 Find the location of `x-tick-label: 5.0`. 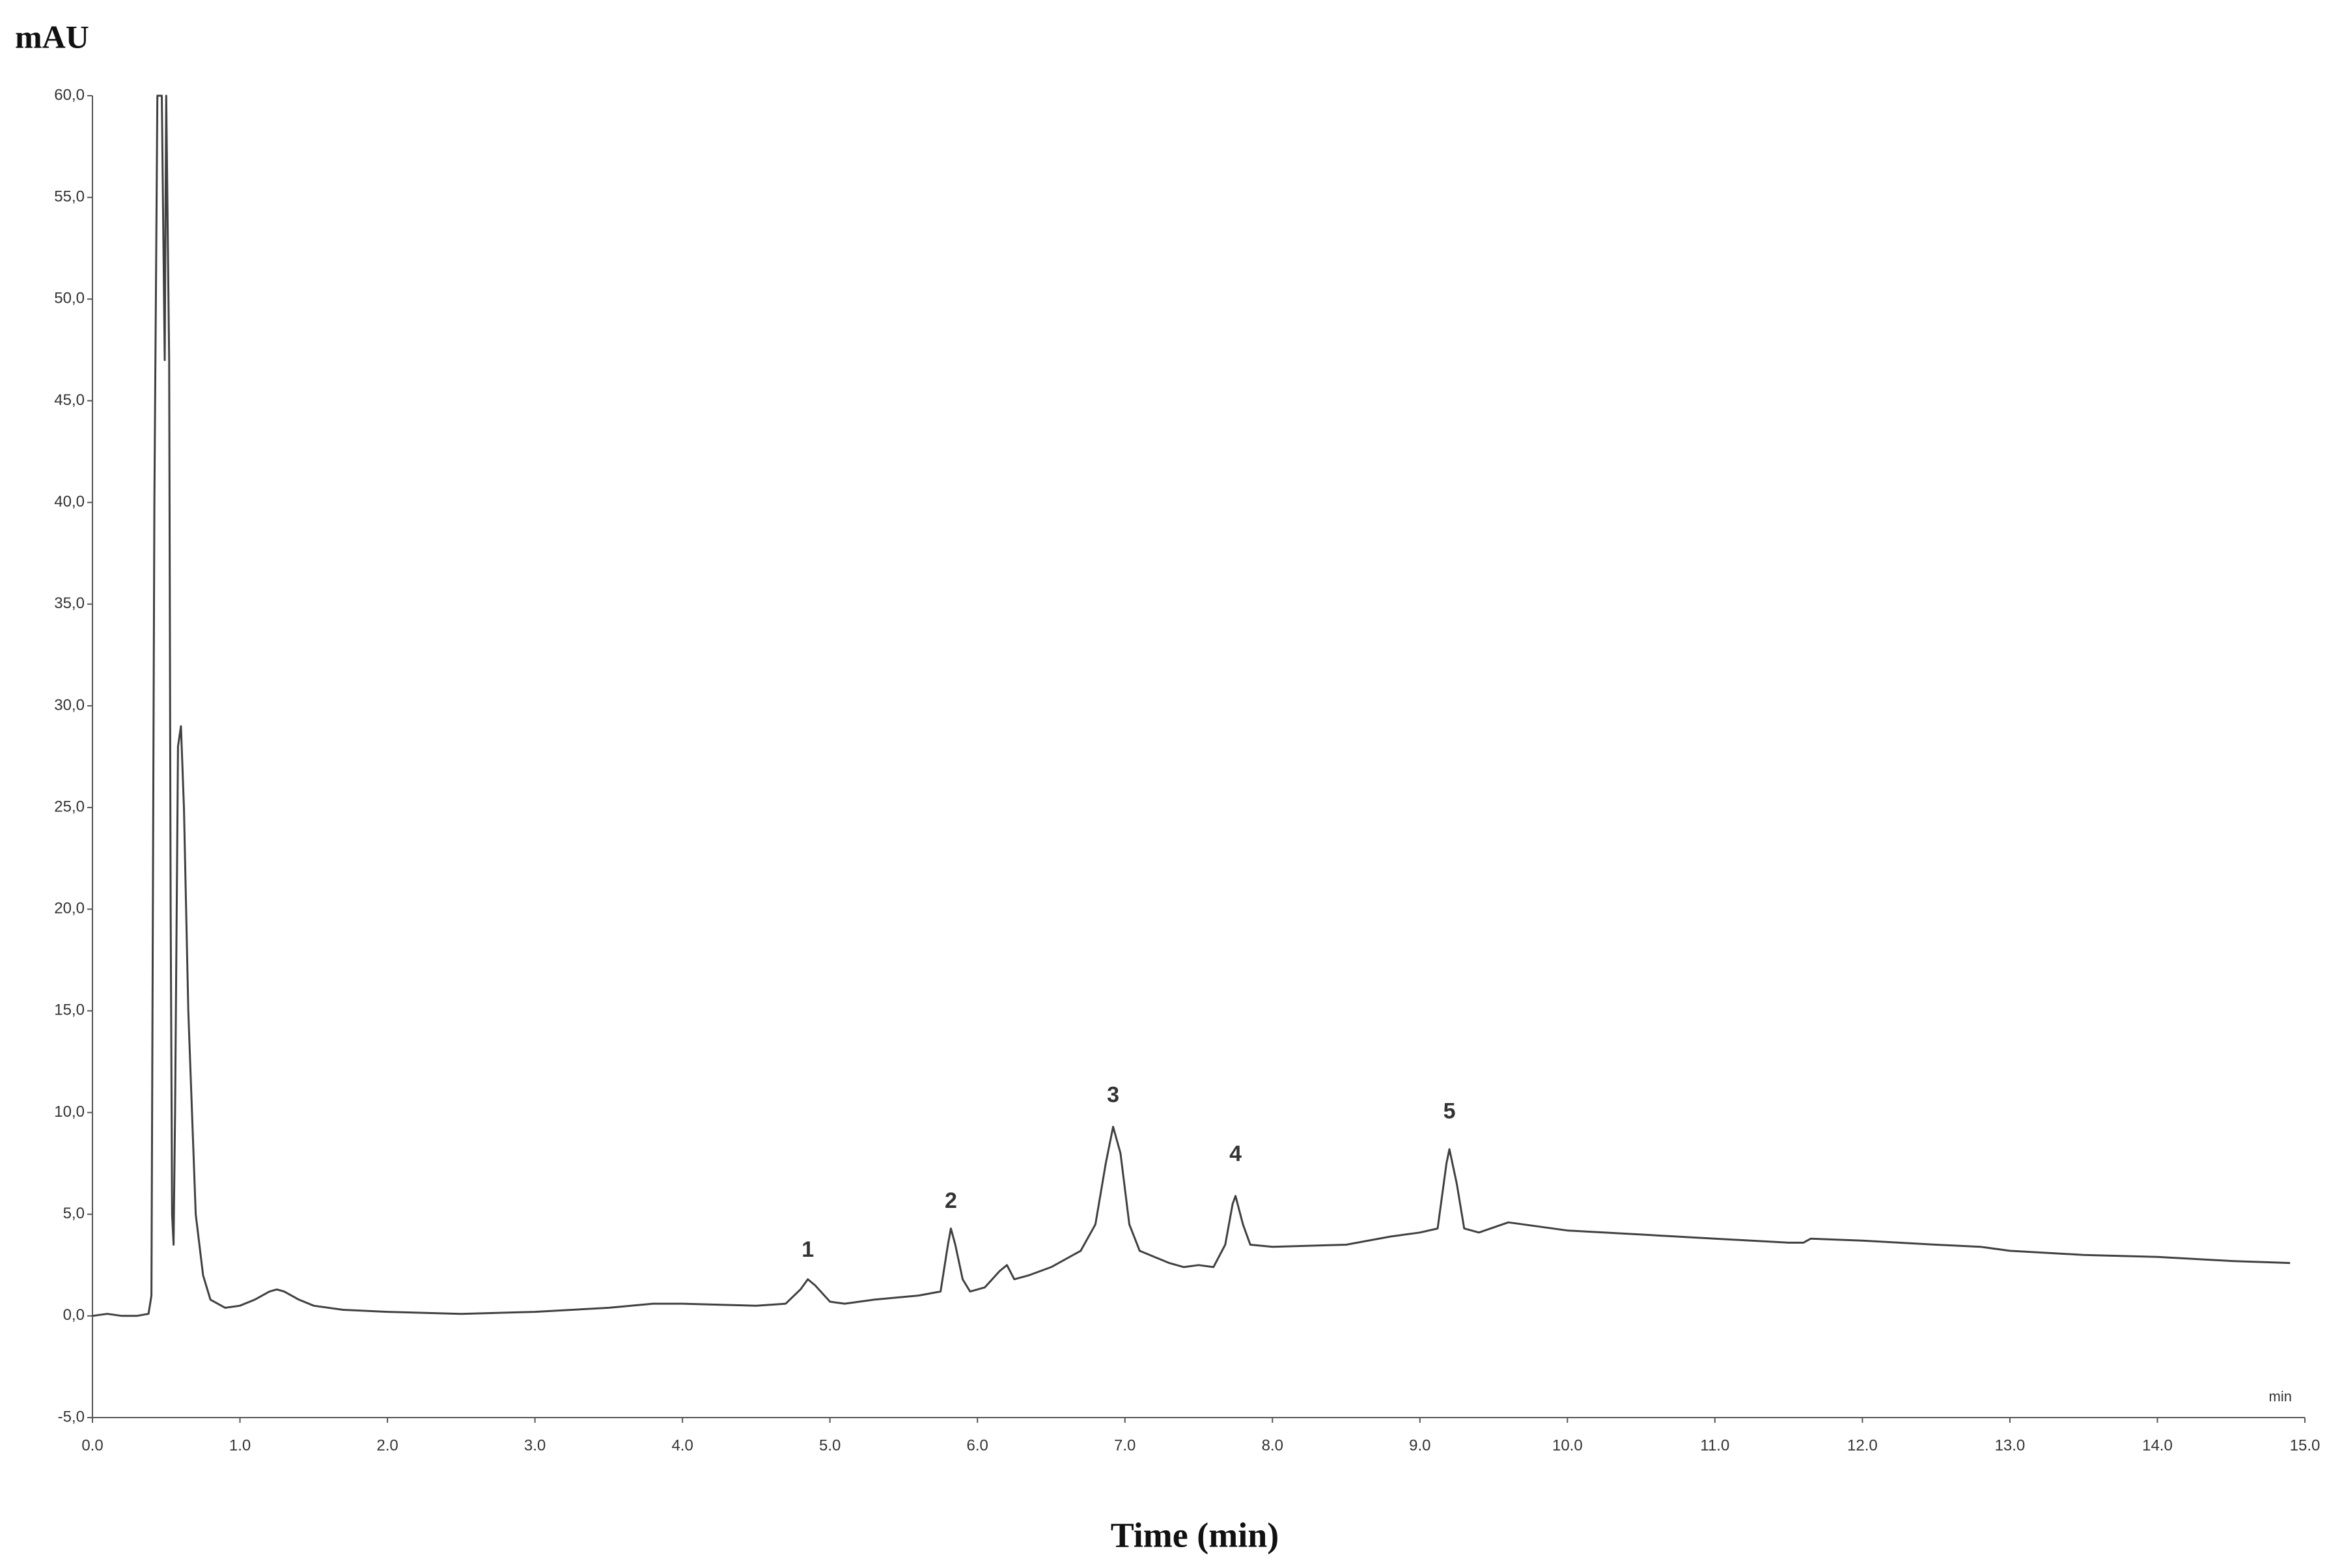

x-tick-label: 5.0 is located at coordinates (830, 1445).